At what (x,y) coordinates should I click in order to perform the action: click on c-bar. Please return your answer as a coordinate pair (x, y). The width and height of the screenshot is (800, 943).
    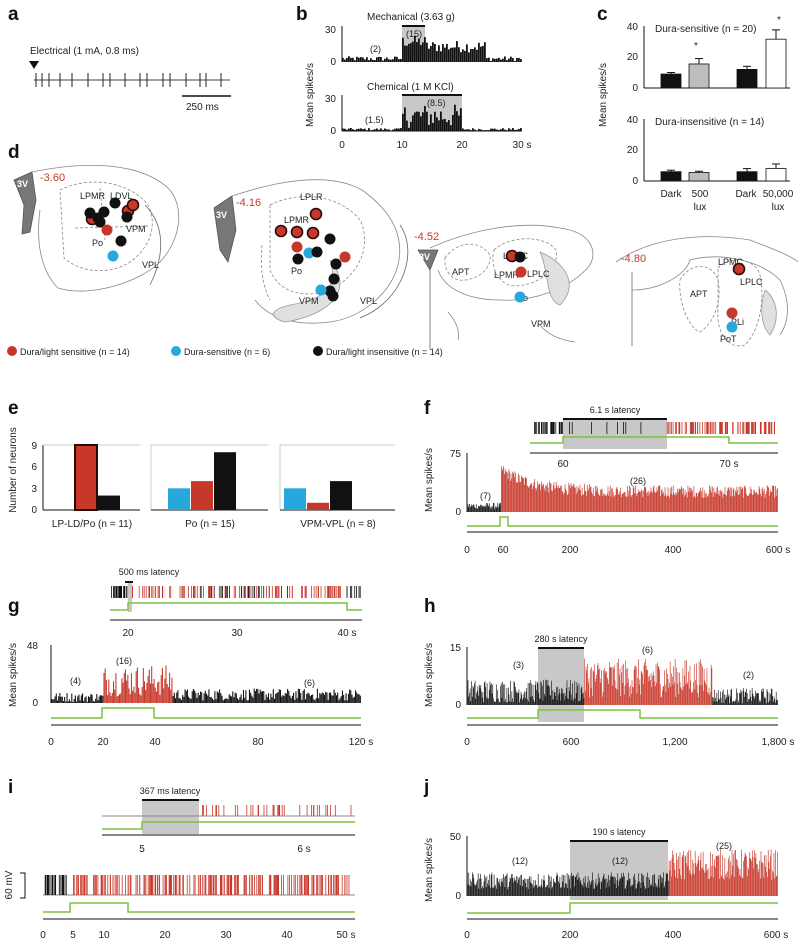
    Looking at the image, I should click on (747, 176).